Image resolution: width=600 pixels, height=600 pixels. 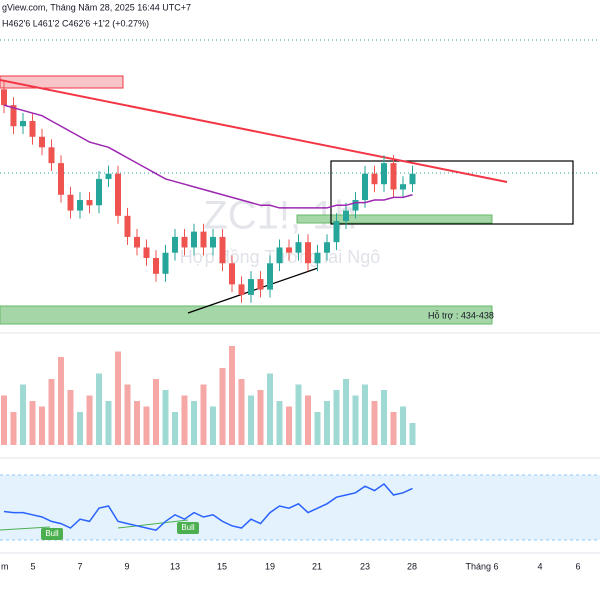 I want to click on x-tick-label: 13, so click(x=175, y=566).